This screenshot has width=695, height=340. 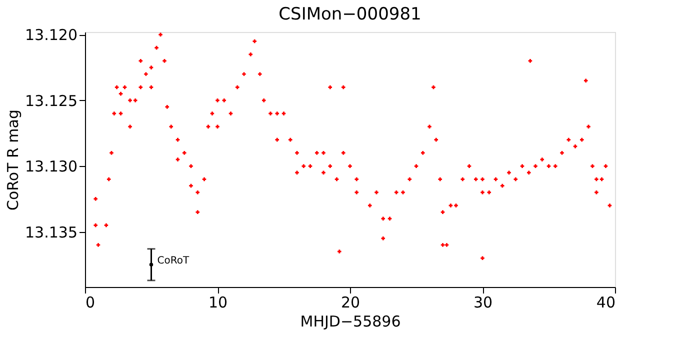 I want to click on x-tick-label: 40, so click(x=606, y=303).